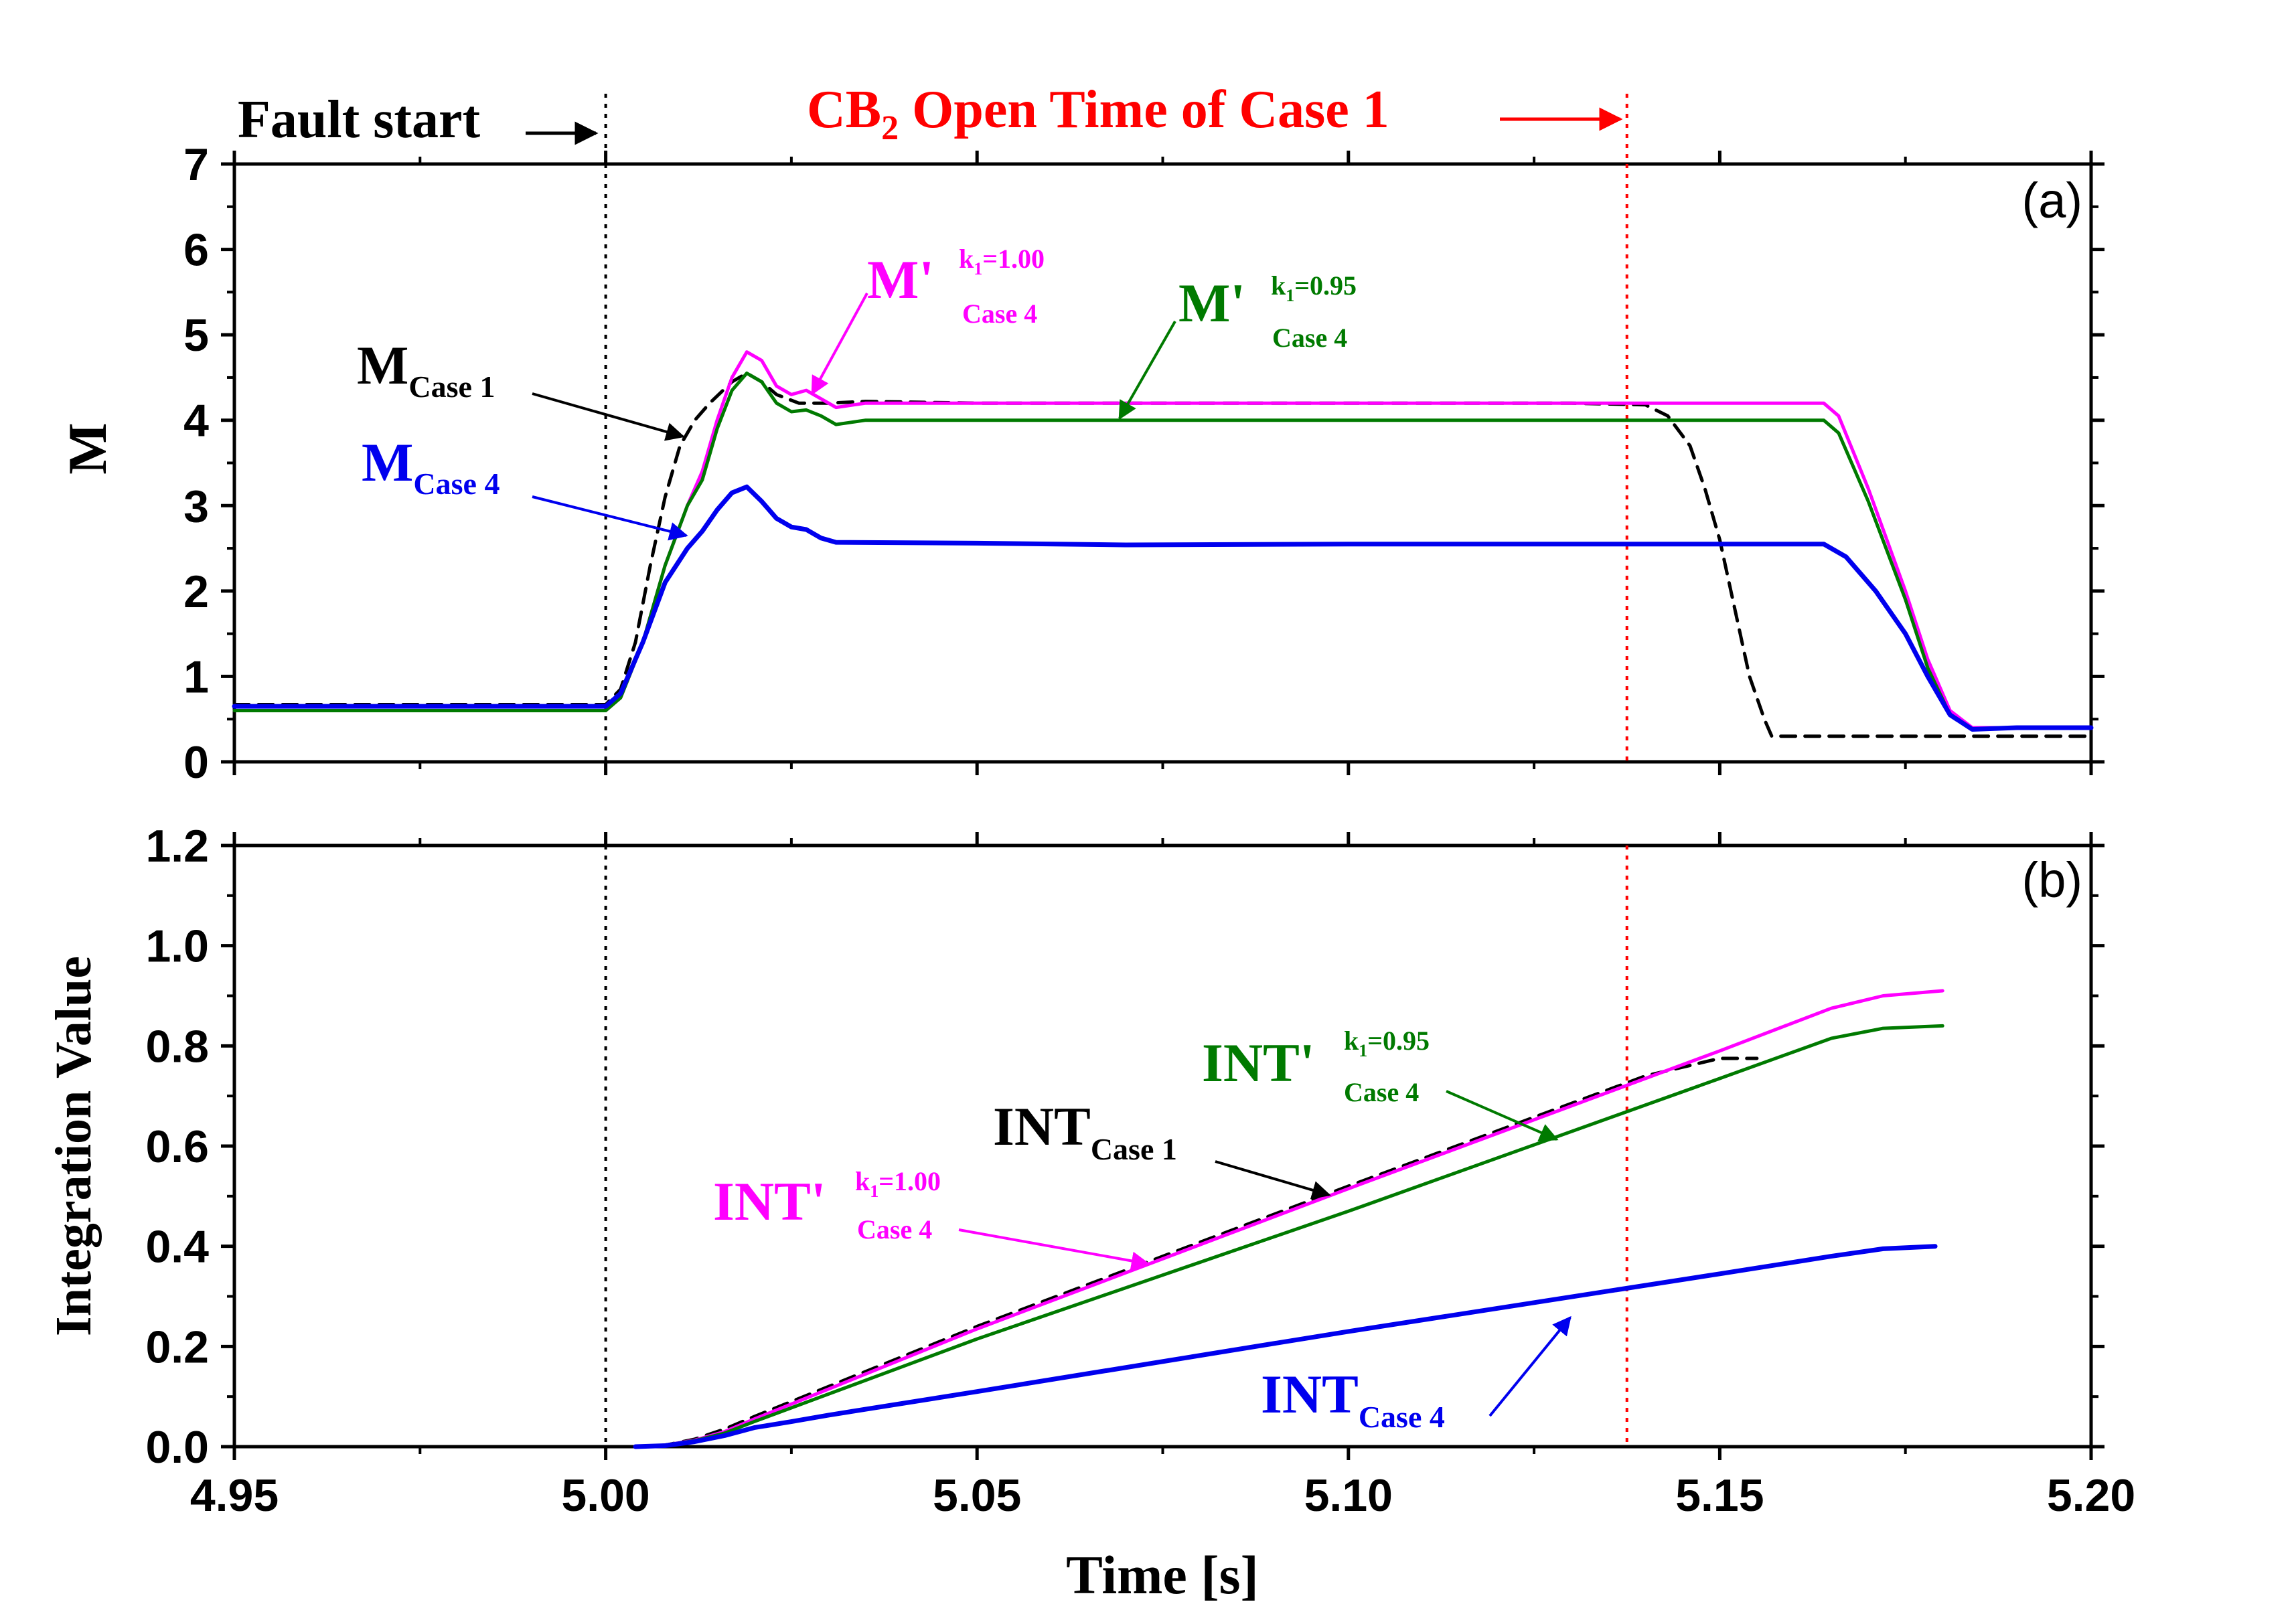 The height and width of the screenshot is (1608, 2296). Describe the element at coordinates (2052, 200) in the screenshot. I see `panel-a-label: (a)` at that location.